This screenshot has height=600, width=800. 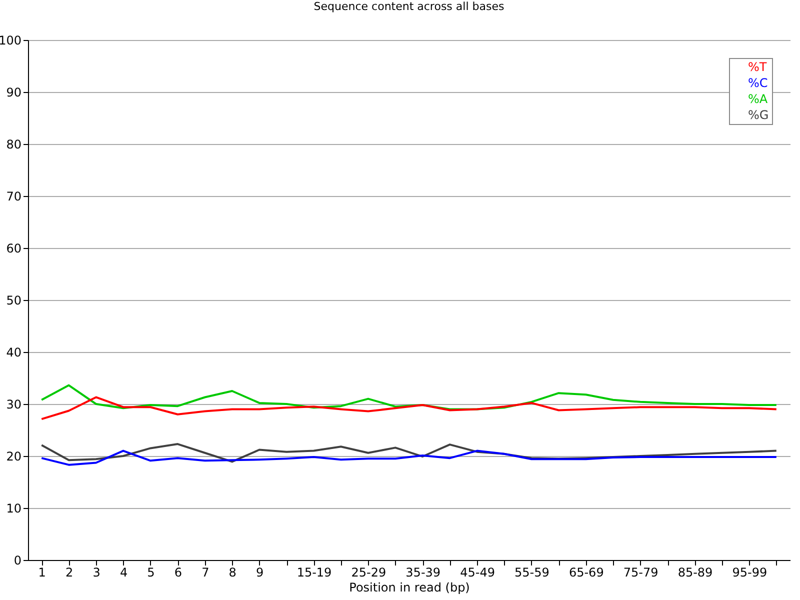 What do you see at coordinates (586, 573) in the screenshot?
I see `x-tick-label: 65-69` at bounding box center [586, 573].